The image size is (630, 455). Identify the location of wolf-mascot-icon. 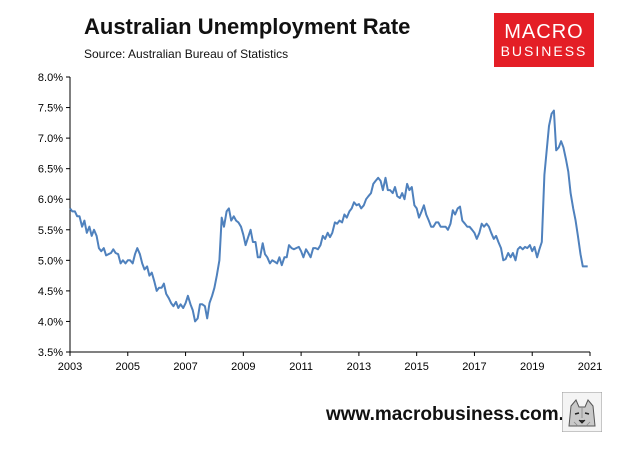
(582, 412).